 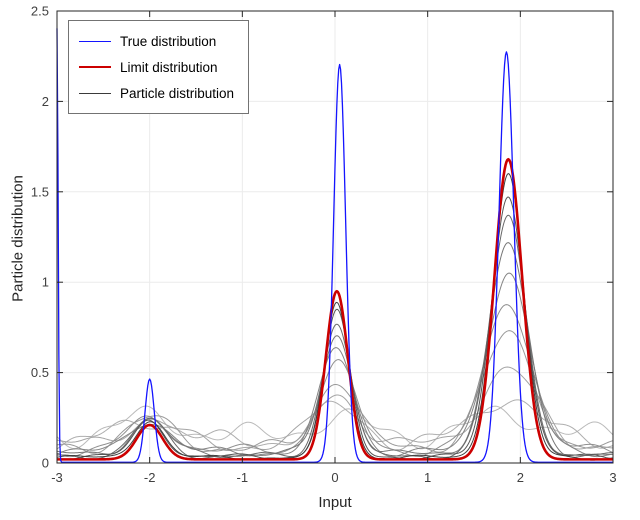 What do you see at coordinates (243, 477) in the screenshot?
I see `x-tick-label: -1` at bounding box center [243, 477].